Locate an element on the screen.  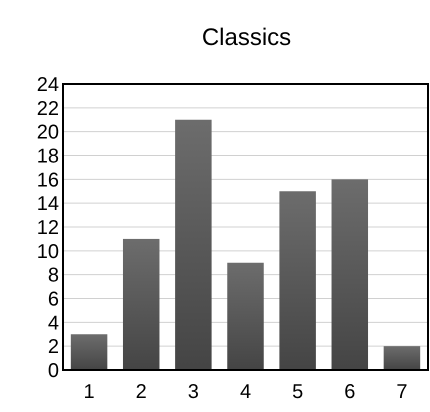
y-tick-label: 20 is located at coordinates (47, 133).